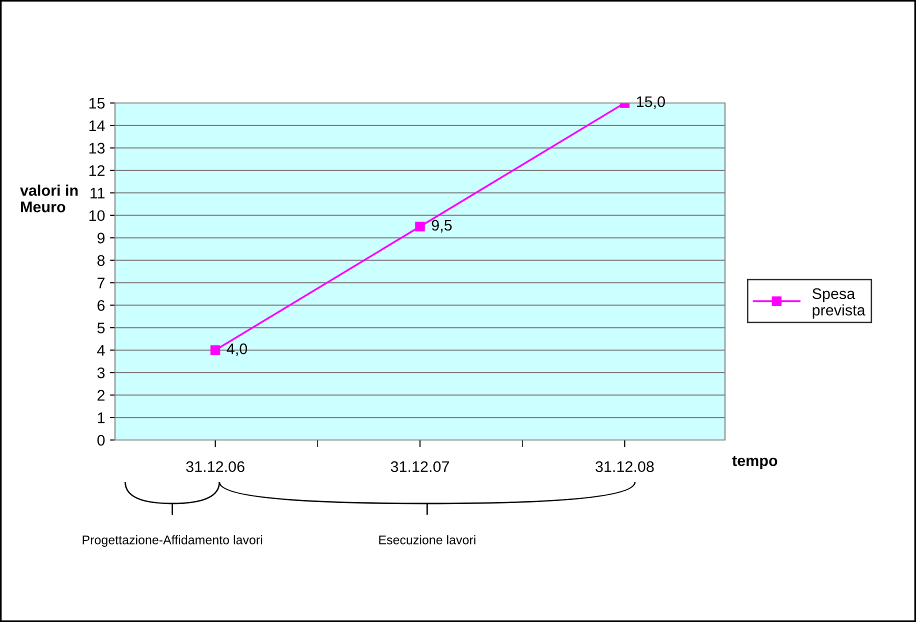  Describe the element at coordinates (97, 216) in the screenshot. I see `y-tick-label: 10` at that location.